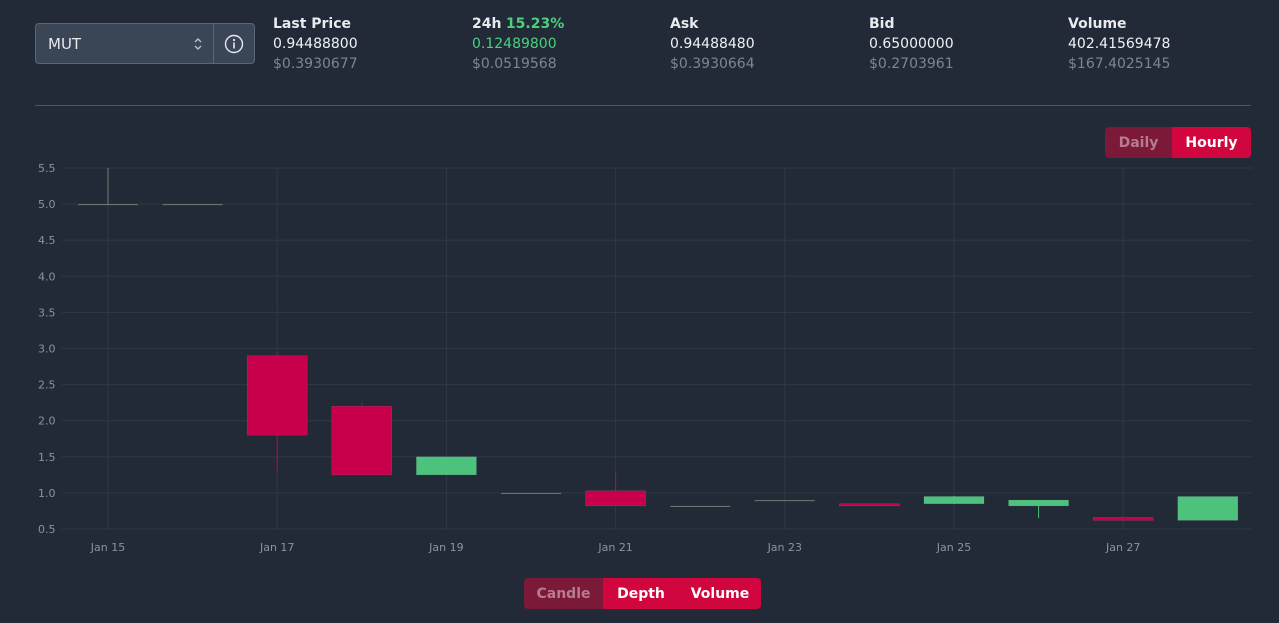  I want to click on last-price-value: 0.94488800, so click(315, 44).